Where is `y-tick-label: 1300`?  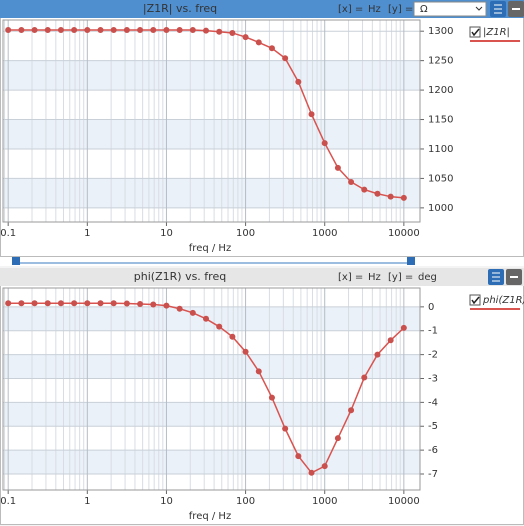 y-tick-label: 1300 is located at coordinates (440, 31).